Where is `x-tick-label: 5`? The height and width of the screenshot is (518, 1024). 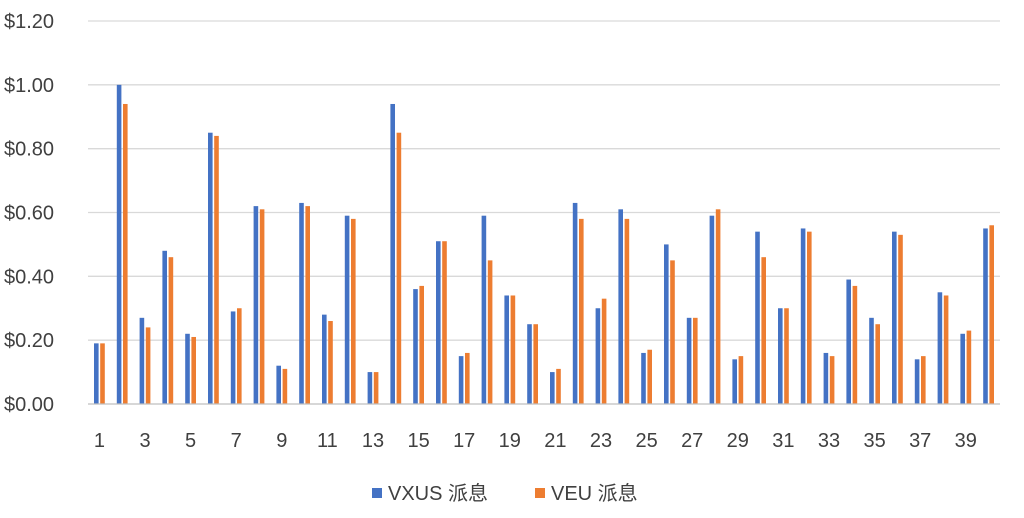 x-tick-label: 5 is located at coordinates (190, 441).